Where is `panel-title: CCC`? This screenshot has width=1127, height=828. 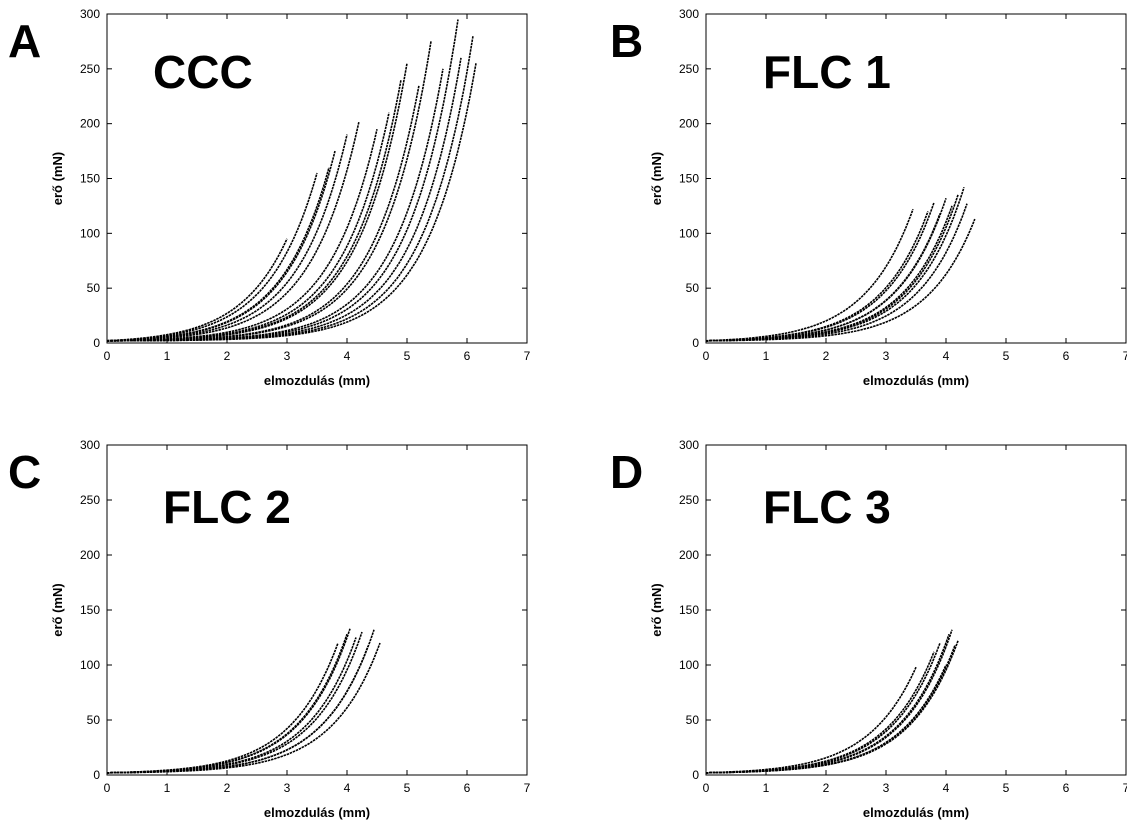 panel-title: CCC is located at coordinates (203, 72).